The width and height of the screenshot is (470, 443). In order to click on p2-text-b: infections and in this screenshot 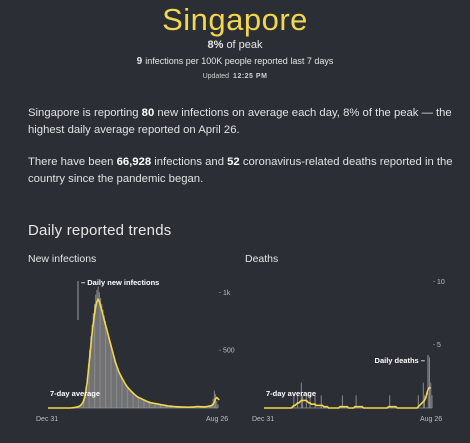, I will do `click(189, 162)`.